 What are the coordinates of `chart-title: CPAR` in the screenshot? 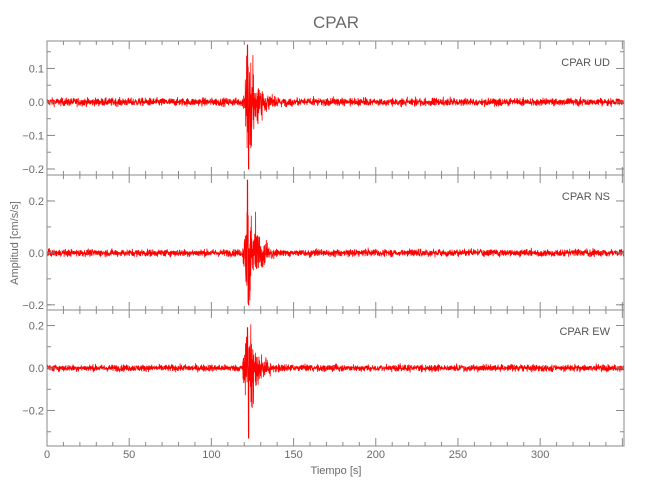 It's located at (336, 22).